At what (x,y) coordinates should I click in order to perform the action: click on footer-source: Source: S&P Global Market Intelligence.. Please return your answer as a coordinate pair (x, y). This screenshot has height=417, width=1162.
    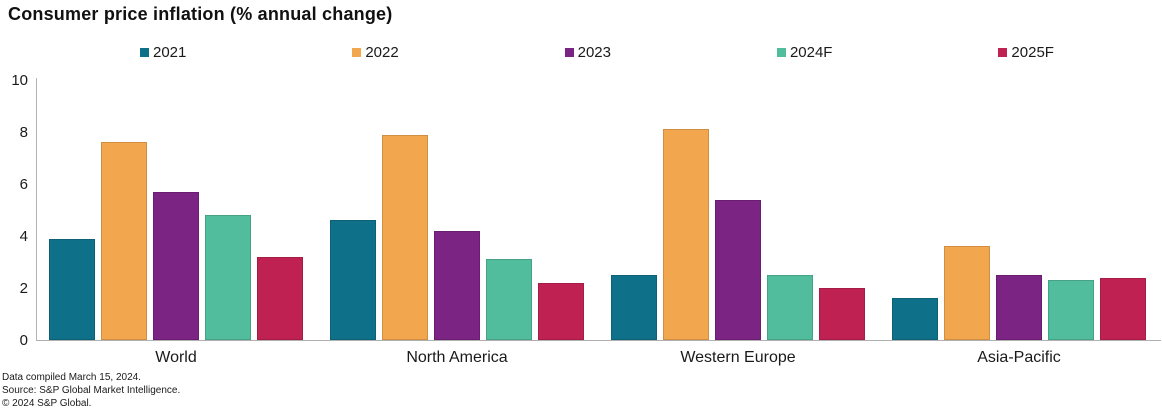
    Looking at the image, I should click on (91, 390).